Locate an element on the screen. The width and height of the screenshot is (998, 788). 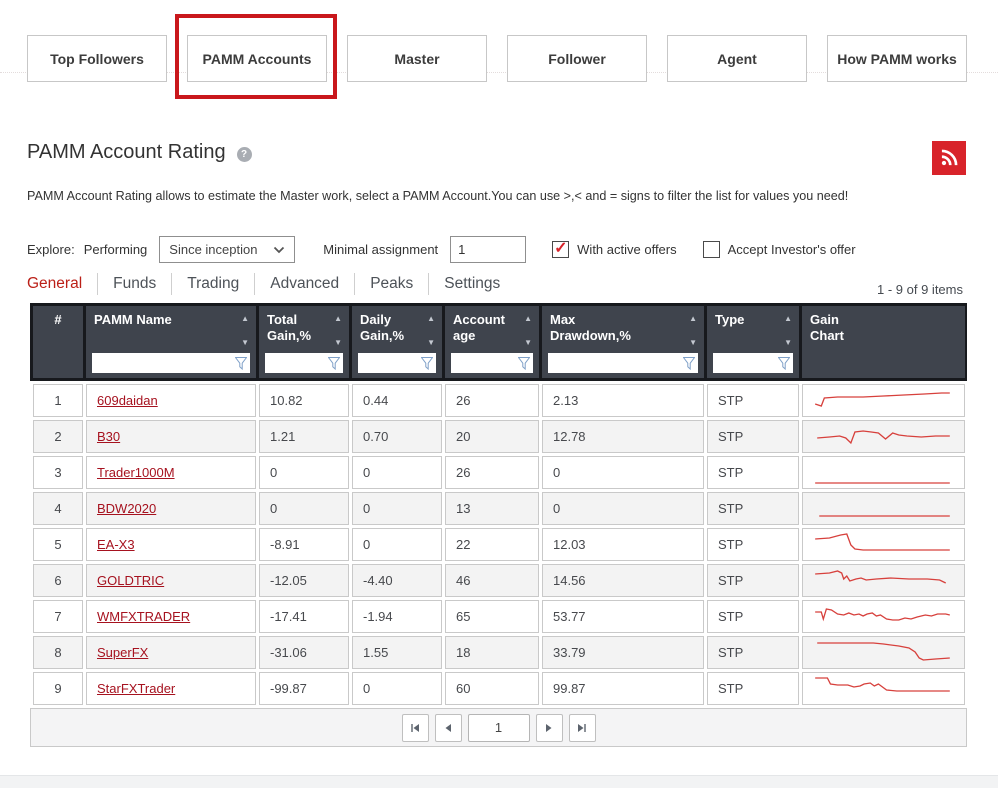
column-header-max-drawdown: Max Drawdown,% ▲ ▼ is located at coordinates (623, 342).